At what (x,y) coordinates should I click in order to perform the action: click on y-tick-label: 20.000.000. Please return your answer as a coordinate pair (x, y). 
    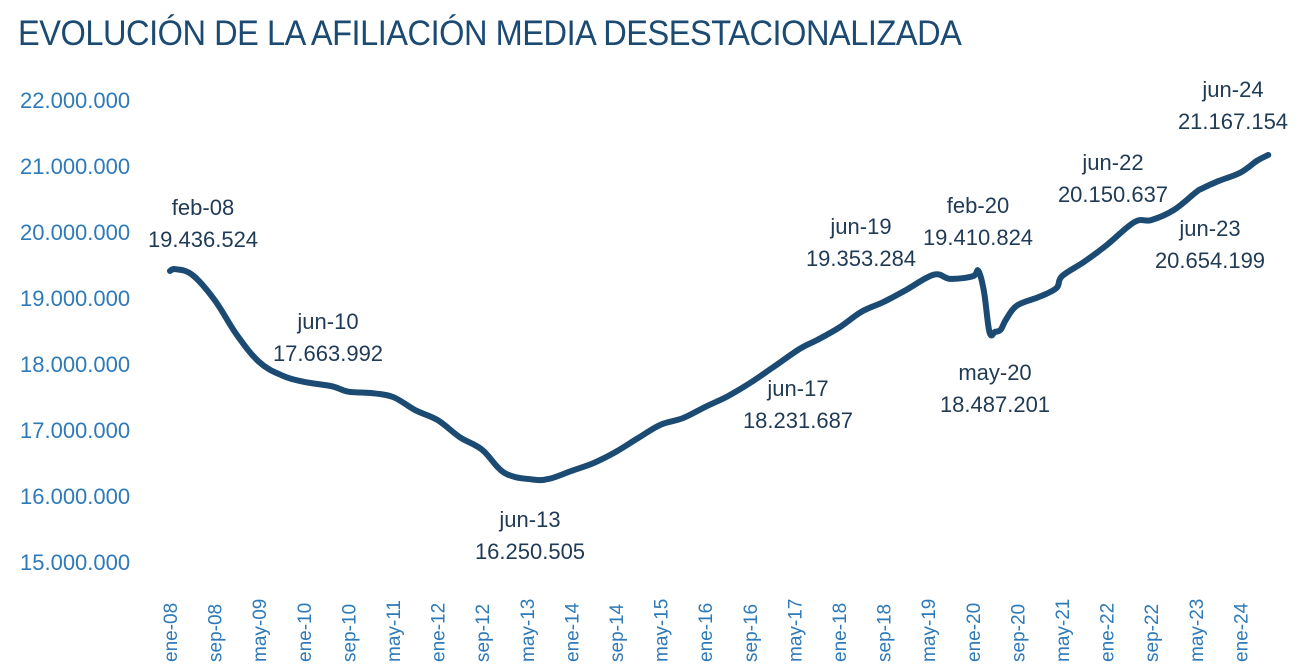
    Looking at the image, I should click on (75, 232).